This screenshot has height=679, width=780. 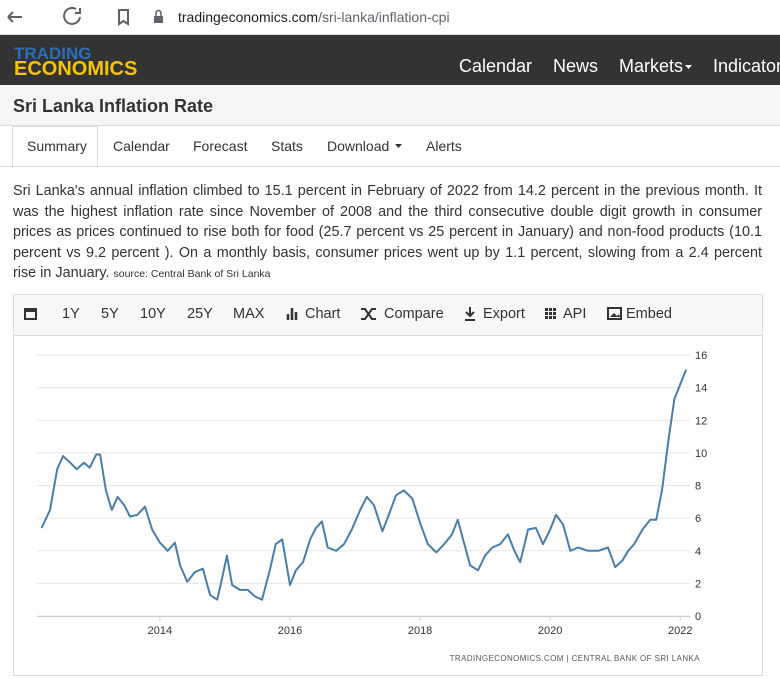 I want to click on range-button: 5Y, so click(x=110, y=314).